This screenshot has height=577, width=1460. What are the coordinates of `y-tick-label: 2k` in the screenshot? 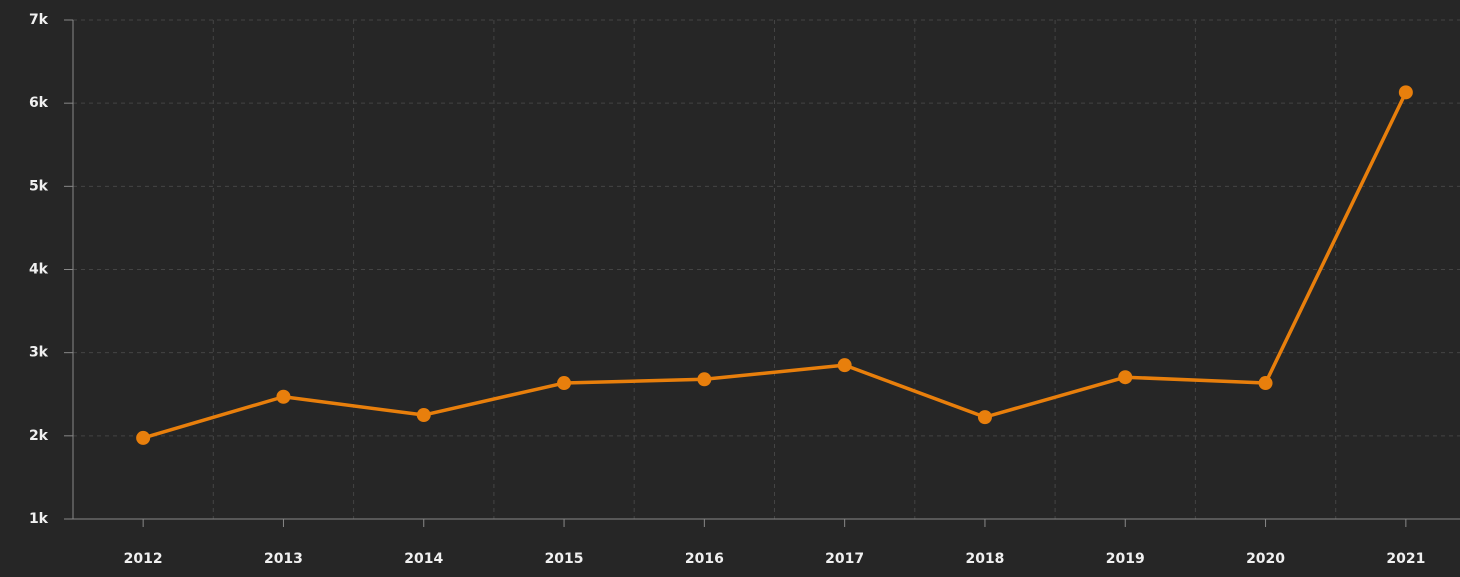 It's located at (39, 436).